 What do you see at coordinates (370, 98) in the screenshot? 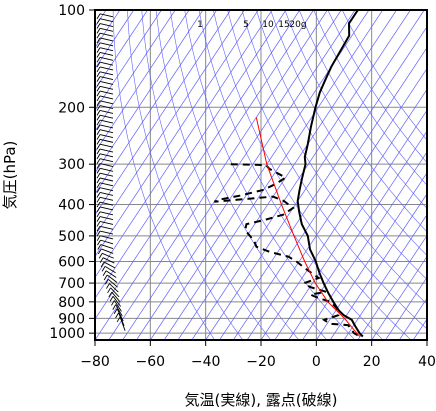
I see `dry-adiabat` at bounding box center [370, 98].